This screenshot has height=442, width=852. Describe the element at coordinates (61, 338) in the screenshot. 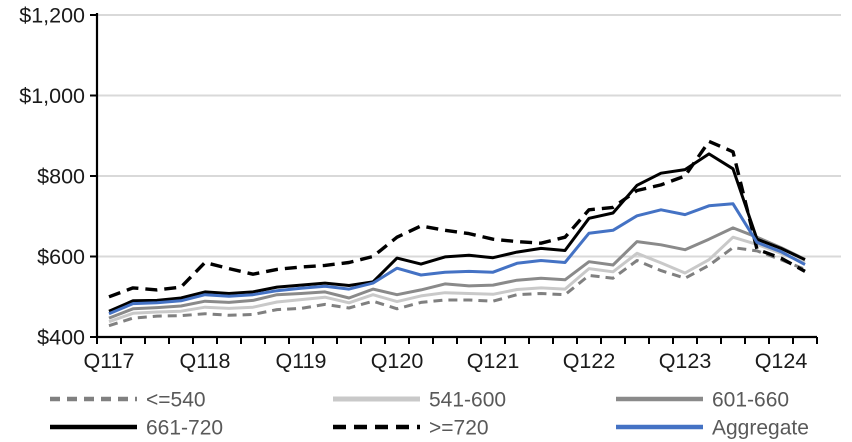

I see `y-axis-label-400: $400` at that location.